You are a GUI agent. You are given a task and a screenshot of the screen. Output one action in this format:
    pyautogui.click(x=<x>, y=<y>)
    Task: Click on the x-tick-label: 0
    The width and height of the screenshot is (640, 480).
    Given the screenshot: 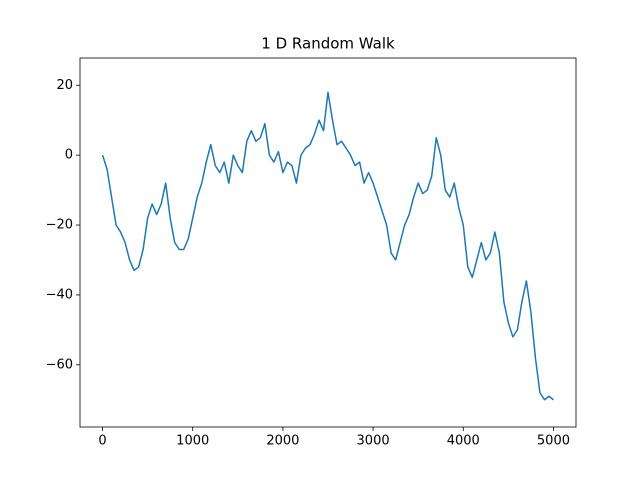 What is the action you would take?
    pyautogui.click(x=102, y=441)
    